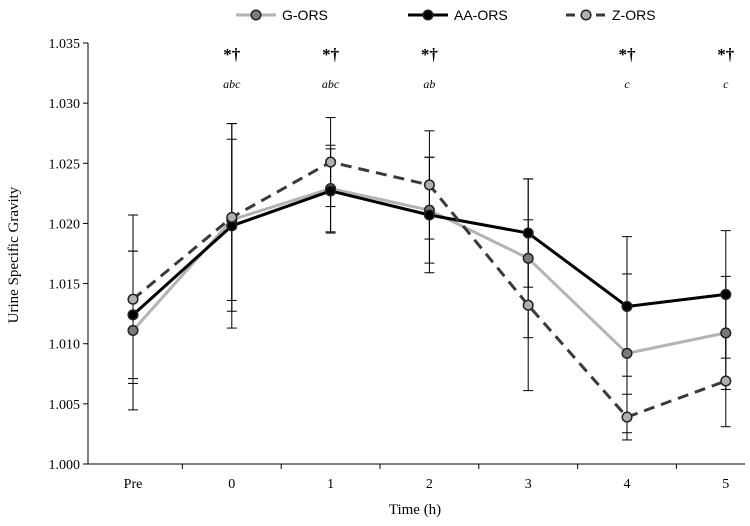 The height and width of the screenshot is (526, 750). What do you see at coordinates (65, 104) in the screenshot?
I see `y-tick-label: 1.030` at bounding box center [65, 104].